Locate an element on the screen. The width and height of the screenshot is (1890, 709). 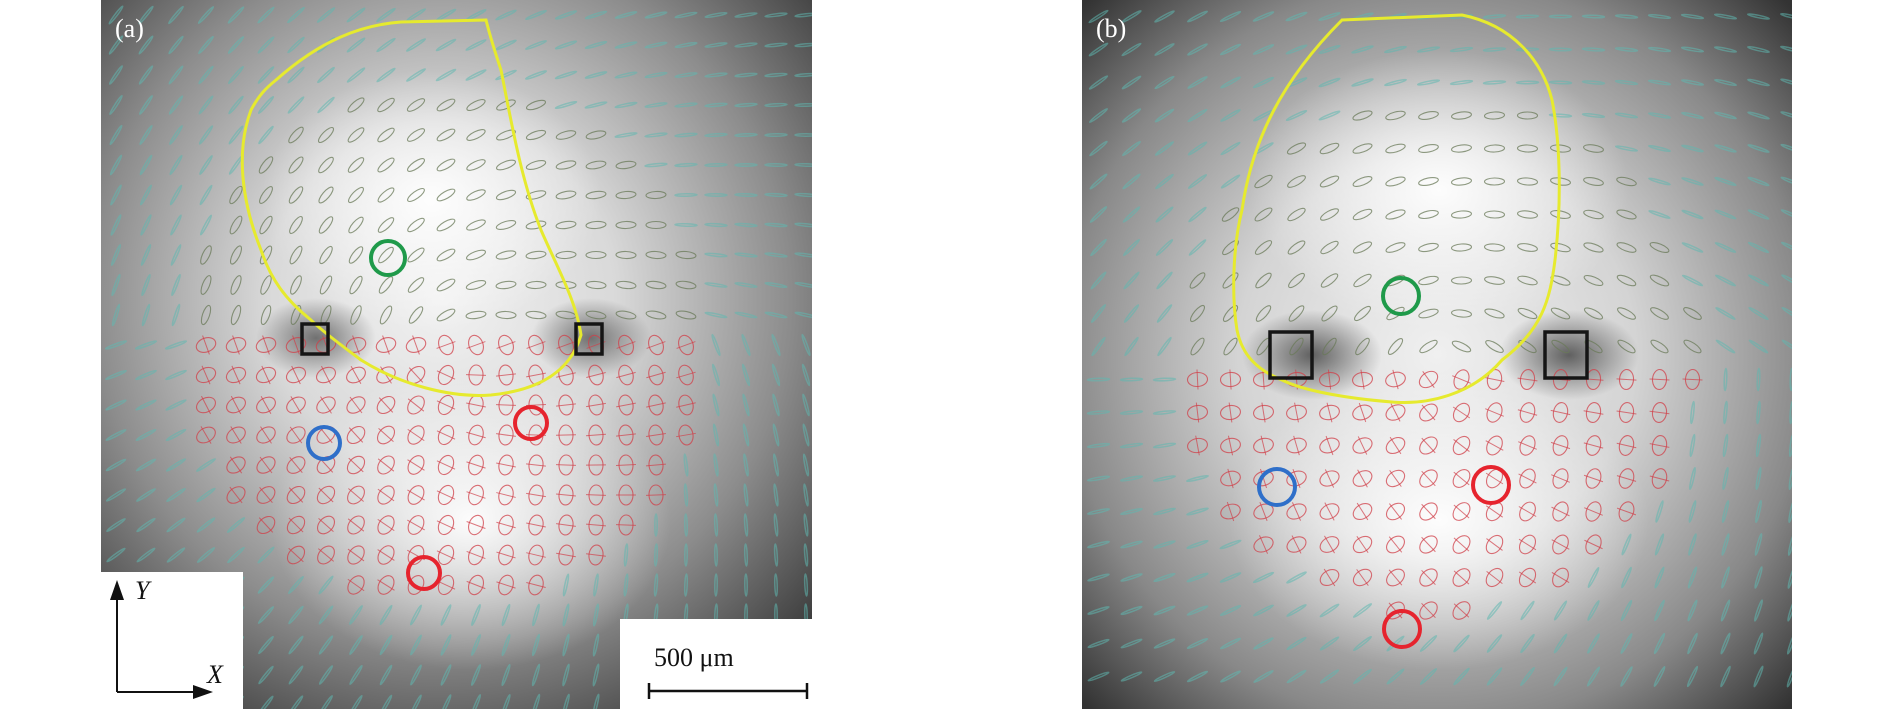
boundary-contour-b is located at coordinates (1396, 208).